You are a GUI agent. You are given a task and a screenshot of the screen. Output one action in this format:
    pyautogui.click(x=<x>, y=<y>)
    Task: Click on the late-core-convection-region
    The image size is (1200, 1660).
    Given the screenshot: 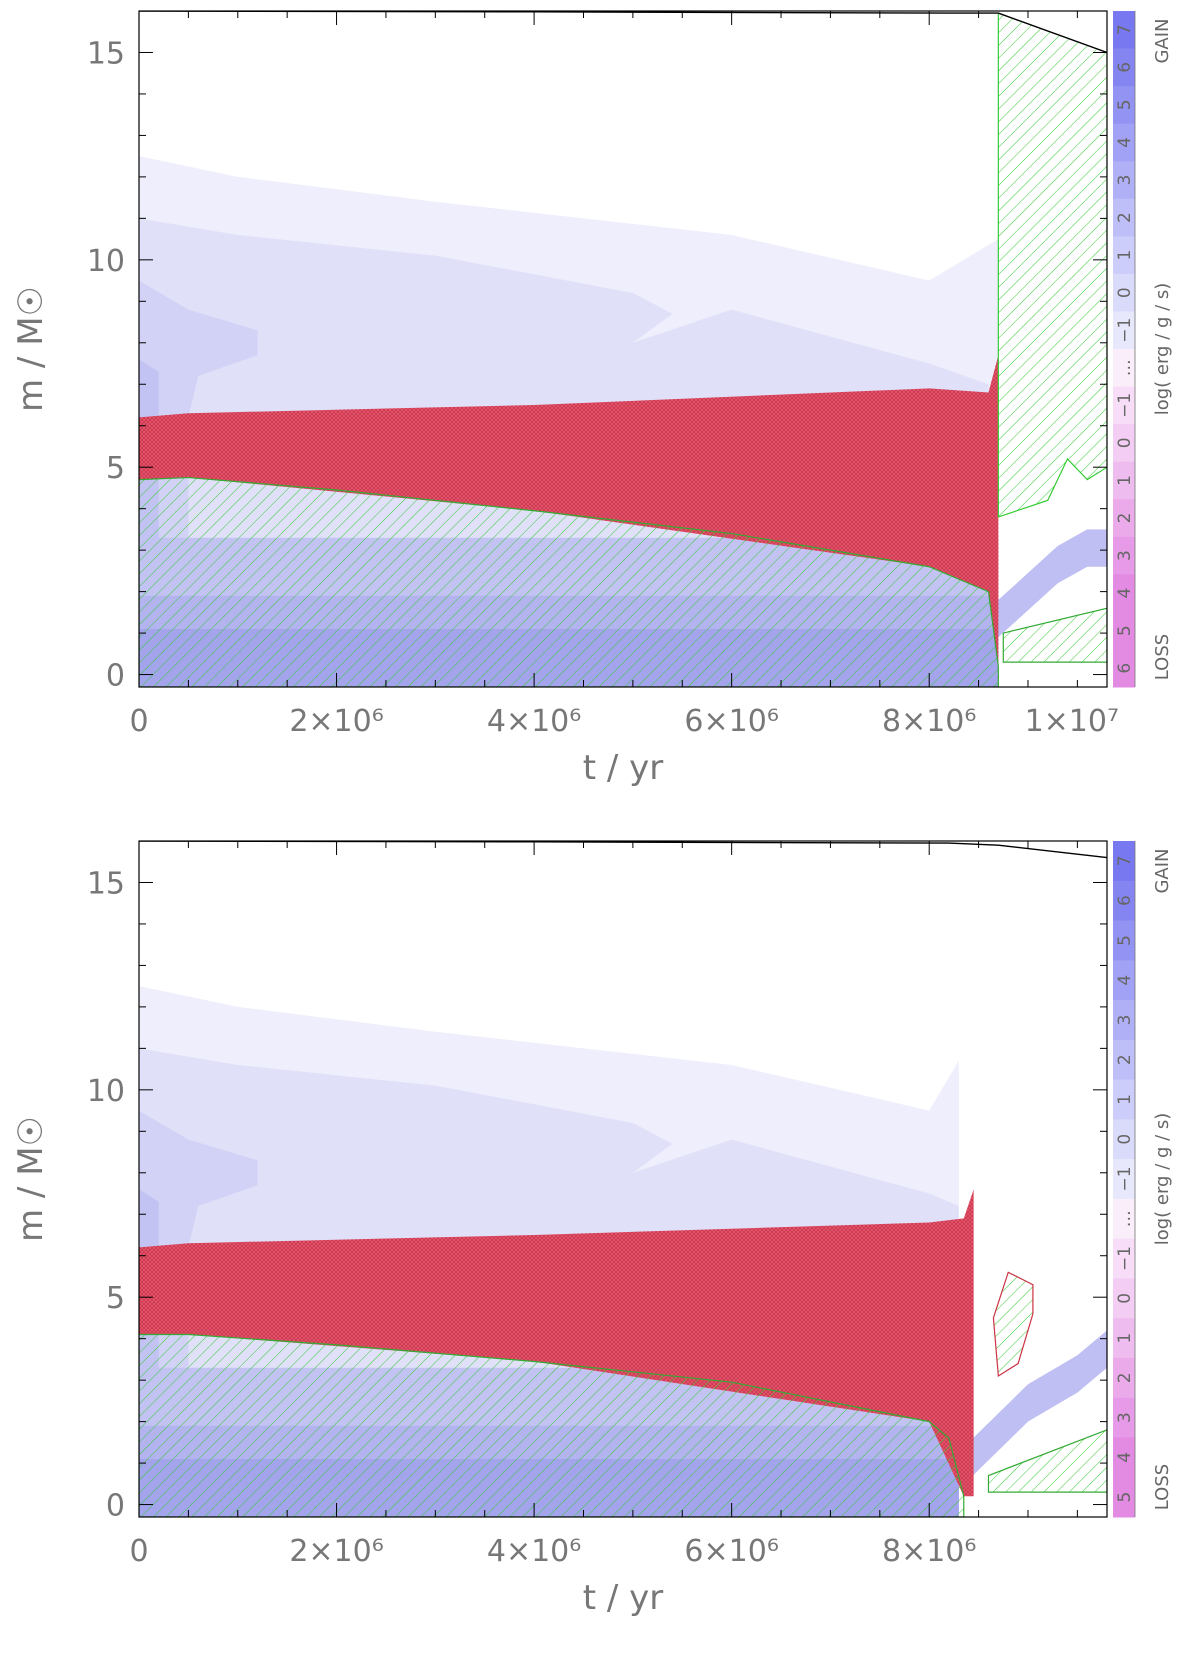 What is the action you would take?
    pyautogui.click(x=1047, y=1461)
    